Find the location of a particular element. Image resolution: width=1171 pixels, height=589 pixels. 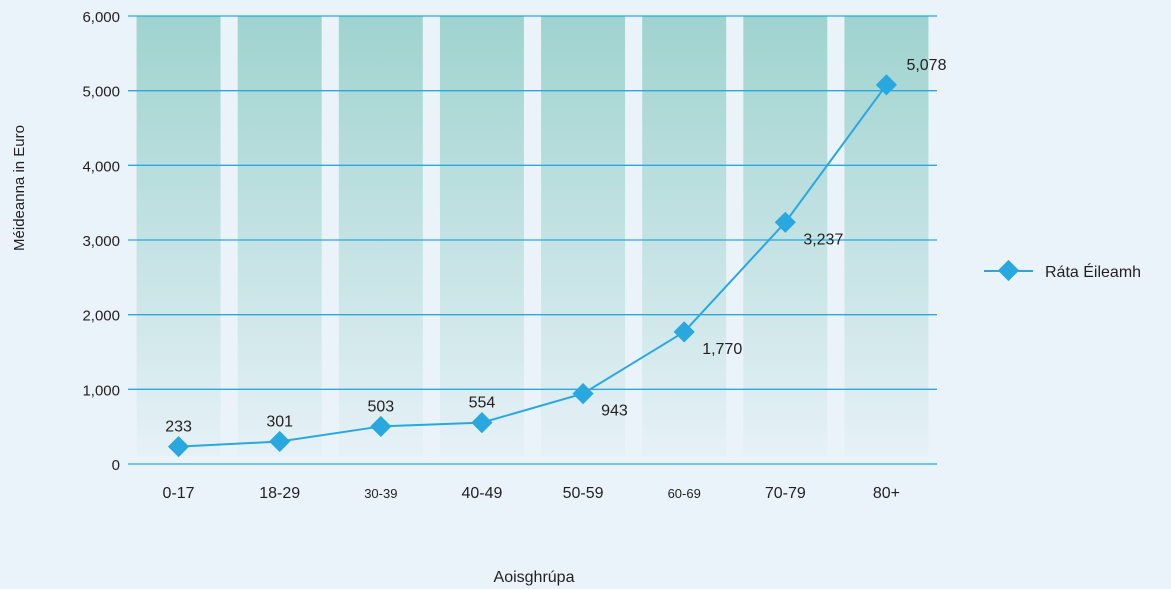

data-label: 5,078 is located at coordinates (926, 65).